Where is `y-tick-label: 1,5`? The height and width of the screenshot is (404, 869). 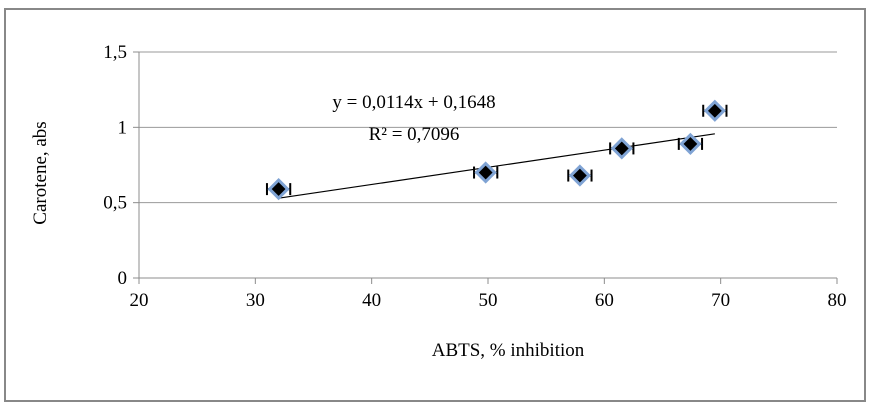
y-tick-label: 1,5 is located at coordinates (115, 52).